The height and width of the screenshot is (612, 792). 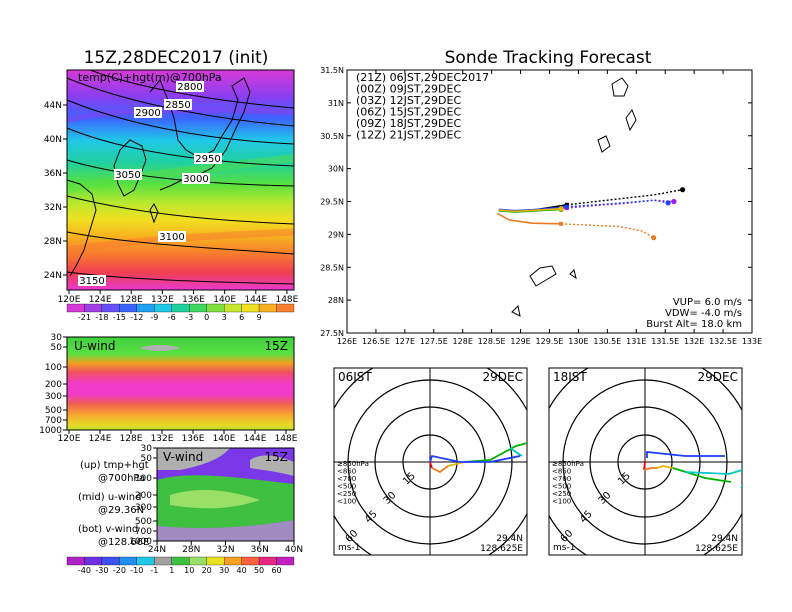 What do you see at coordinates (53, 421) in the screenshot?
I see `uwind-y-tick-label: 700` at bounding box center [53, 421].